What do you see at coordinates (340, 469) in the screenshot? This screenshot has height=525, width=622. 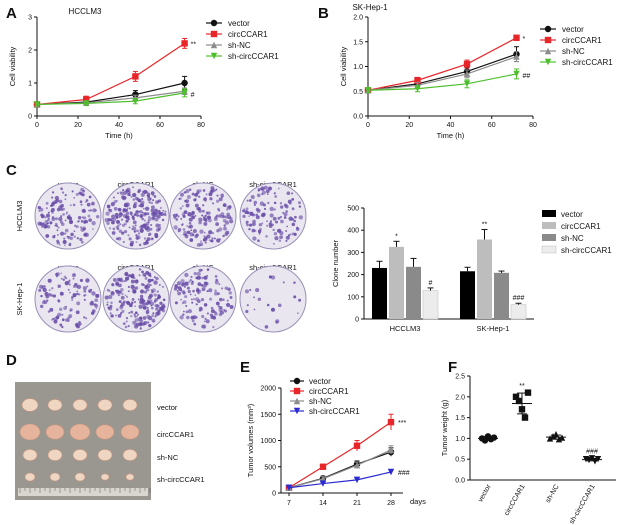 I see `series-line-sh-NC` at bounding box center [340, 469].